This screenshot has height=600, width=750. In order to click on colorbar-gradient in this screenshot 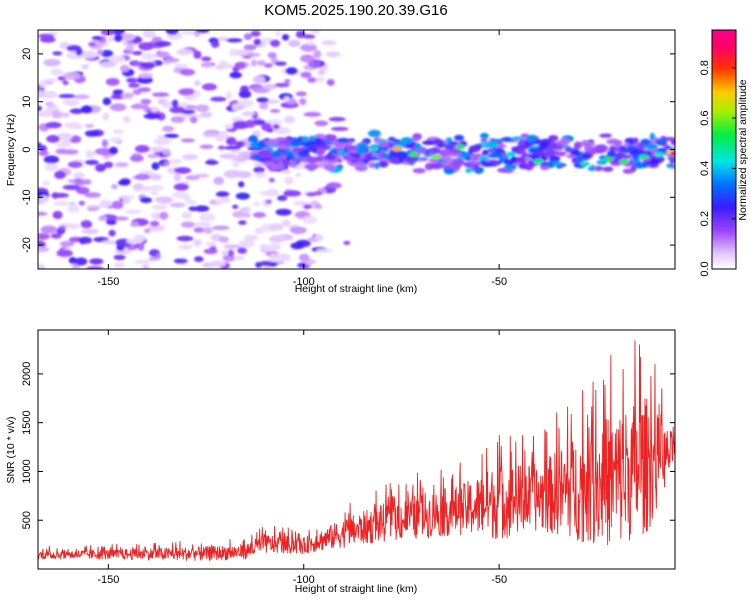, I will do `click(724, 149)`.